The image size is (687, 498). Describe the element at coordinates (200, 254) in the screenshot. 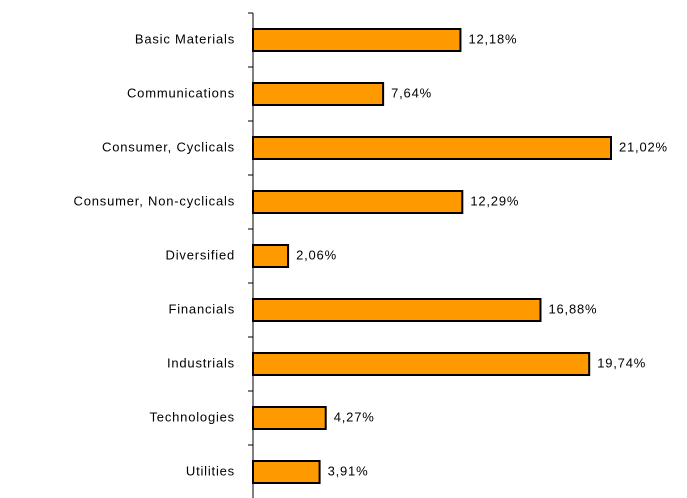

I see `category-label: Diversified` at that location.